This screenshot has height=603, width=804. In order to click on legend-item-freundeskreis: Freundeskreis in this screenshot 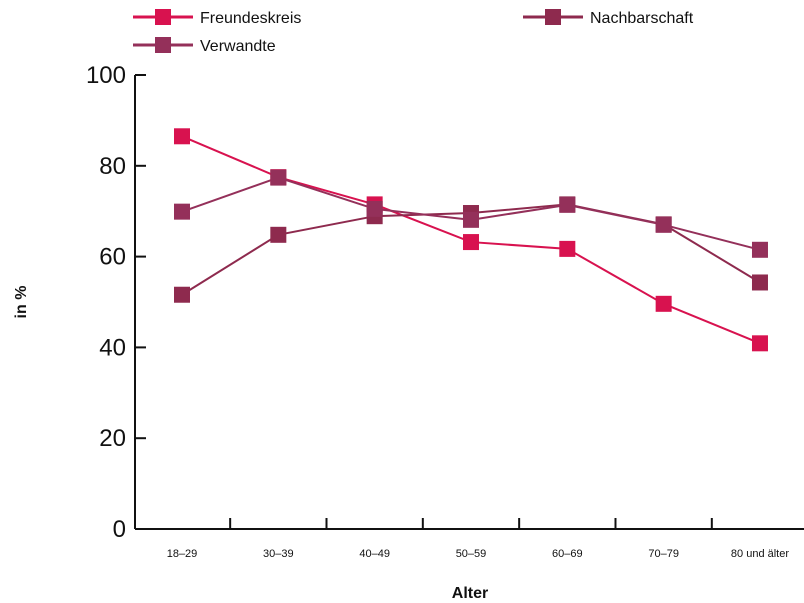, I will do `click(217, 18)`.